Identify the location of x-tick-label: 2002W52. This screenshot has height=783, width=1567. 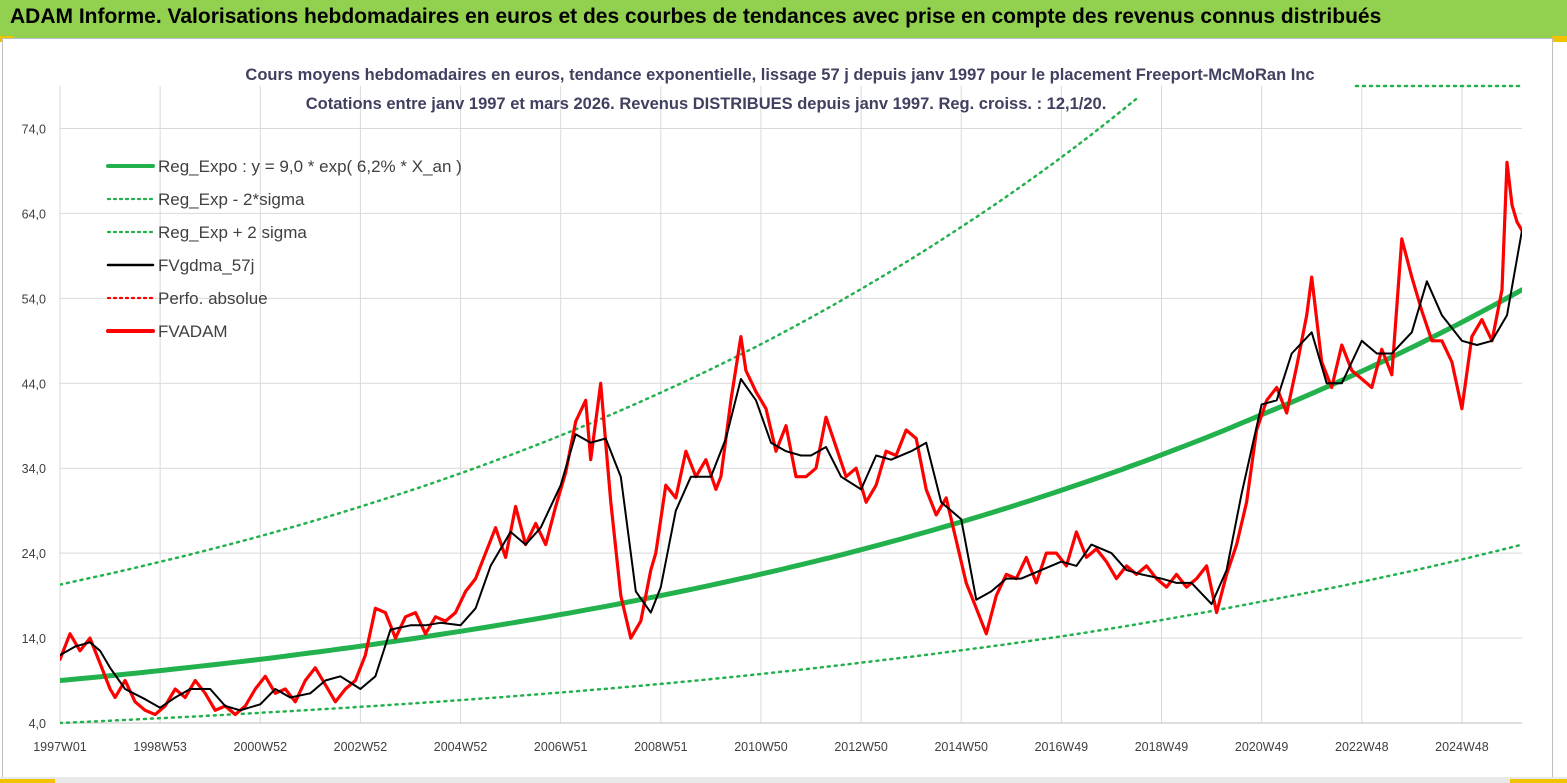
(361, 747).